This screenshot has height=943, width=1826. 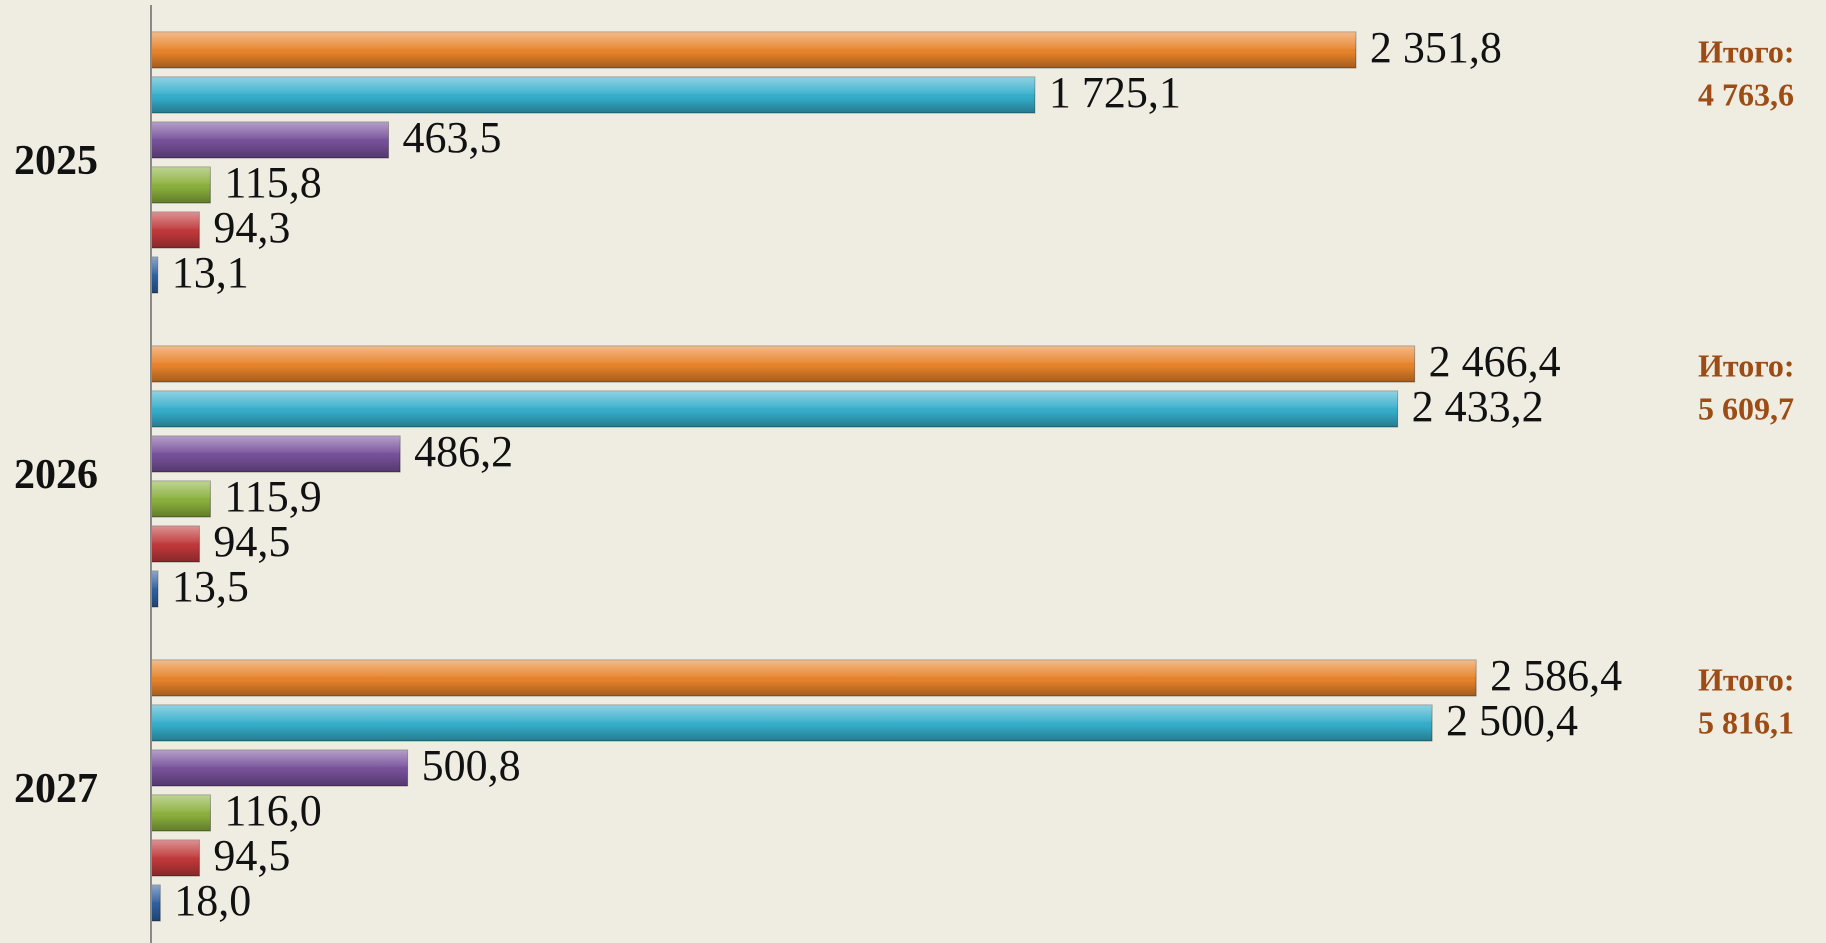 I want to click on category-label: 2025, so click(x=56, y=161).